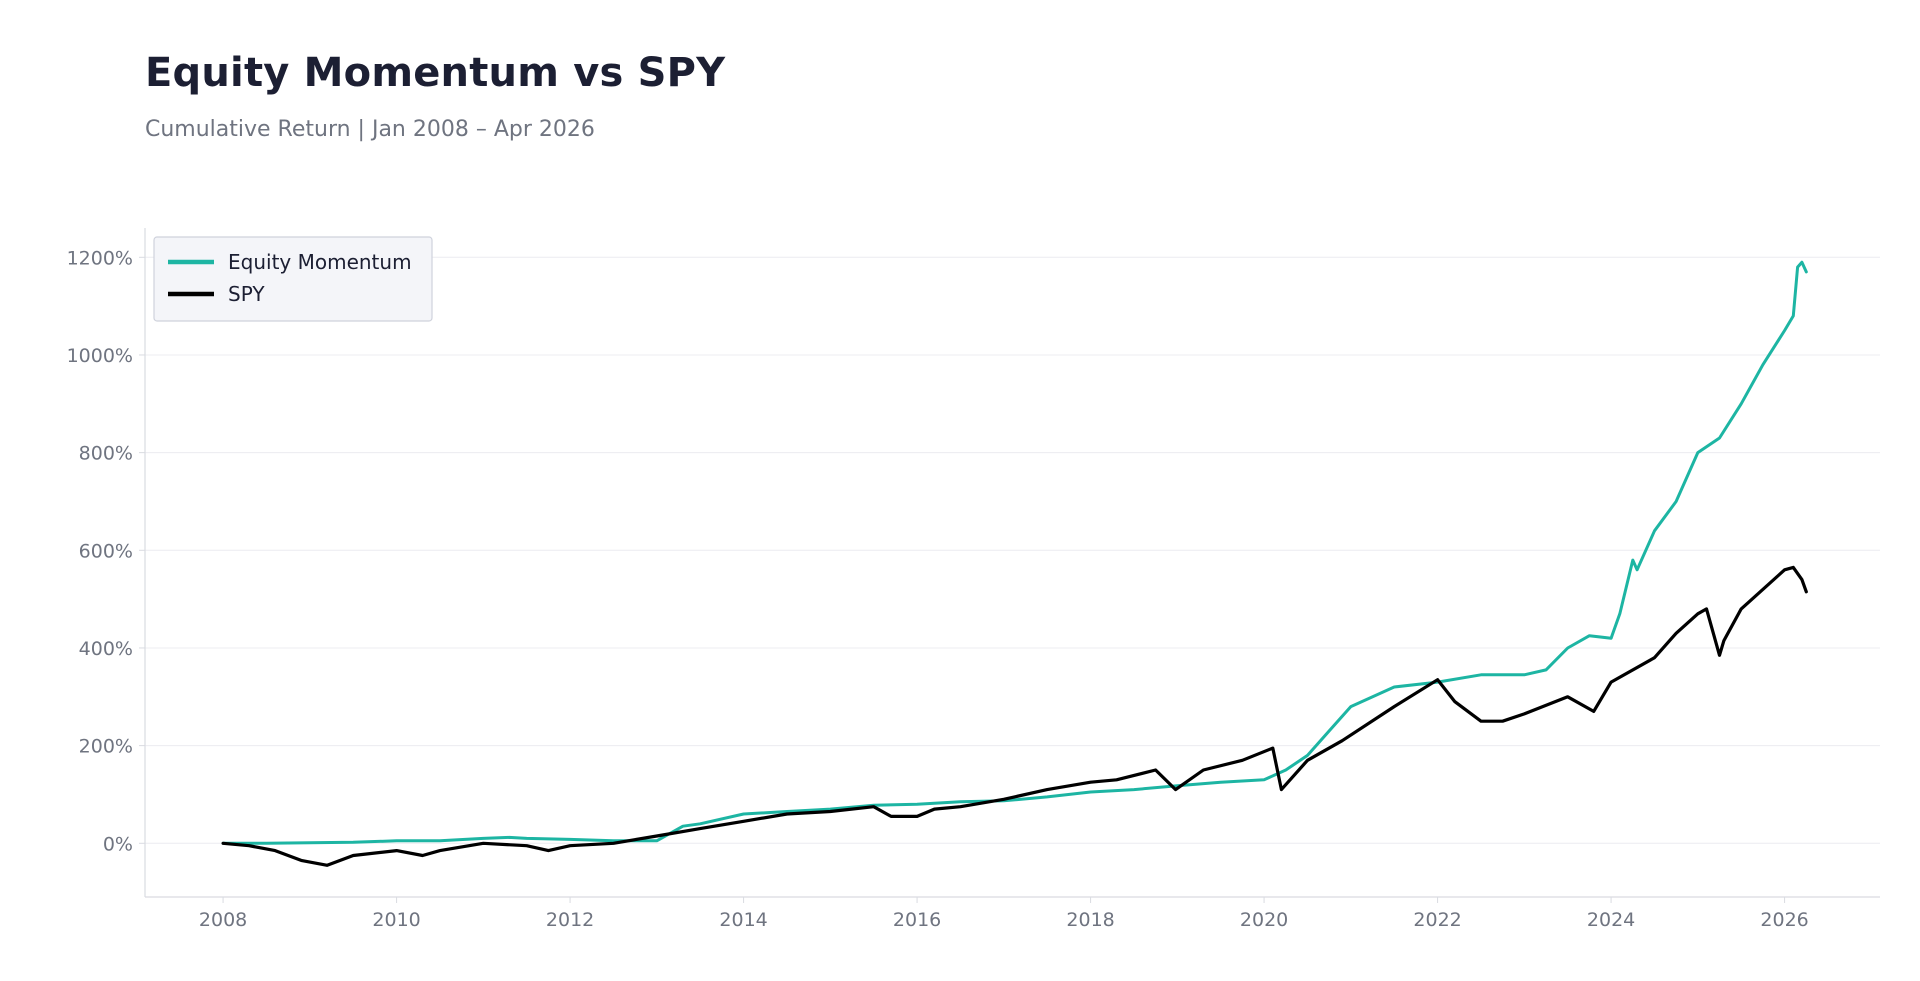  I want to click on y-tick-label: 600%, so click(106, 551).